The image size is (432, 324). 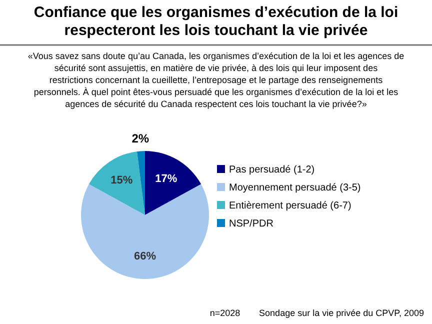 What do you see at coordinates (251, 224) in the screenshot?
I see `legend-label: NSP/PDR` at bounding box center [251, 224].